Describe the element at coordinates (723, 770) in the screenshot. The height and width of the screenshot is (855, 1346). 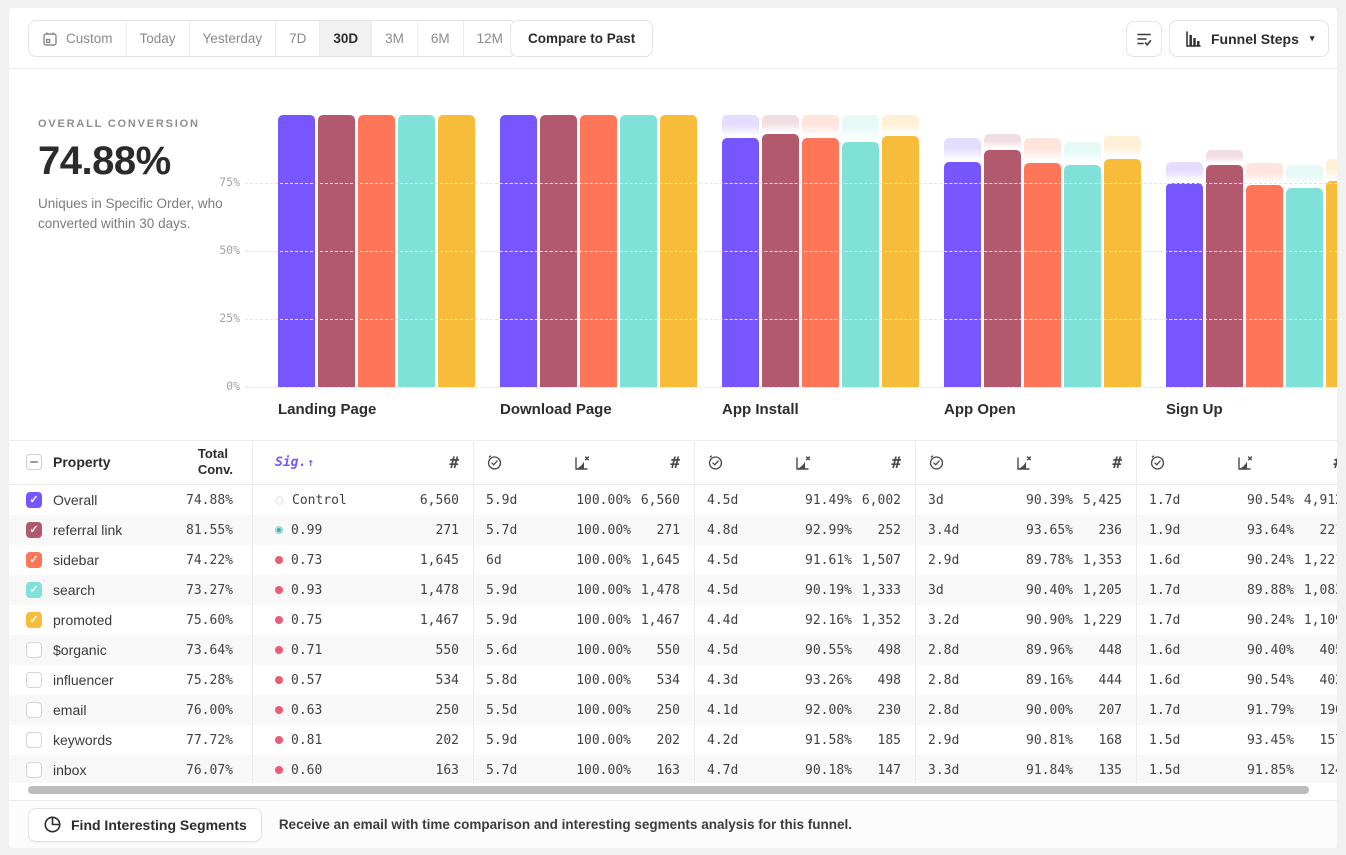
I see `time-cell: 4.7d` at that location.